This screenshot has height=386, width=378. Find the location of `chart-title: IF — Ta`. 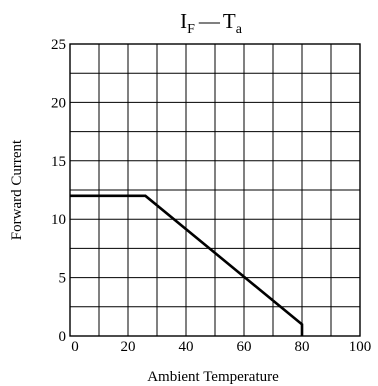

chart-title: IF — Ta is located at coordinates (211, 23).